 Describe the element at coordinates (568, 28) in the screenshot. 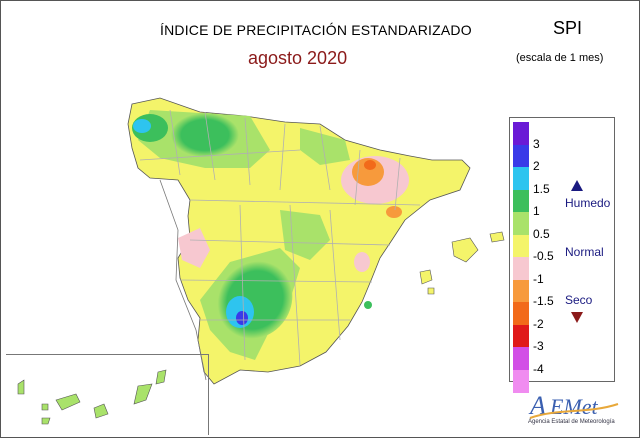

I see `index-name: SPI` at that location.